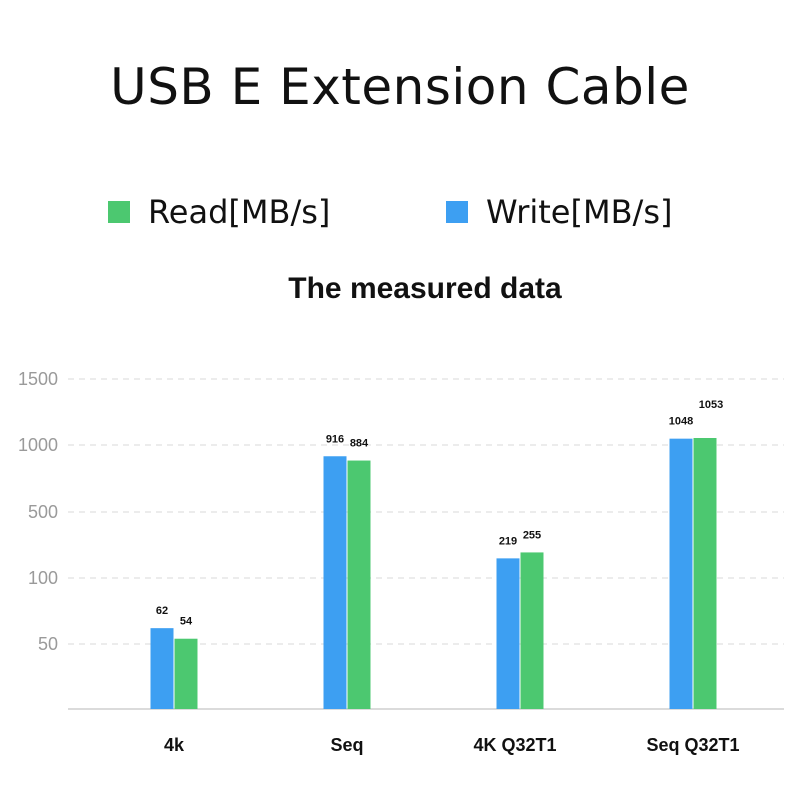 Image resolution: width=800 pixels, height=800 pixels. I want to click on legend-item-read: Read[MB/s], so click(219, 212).